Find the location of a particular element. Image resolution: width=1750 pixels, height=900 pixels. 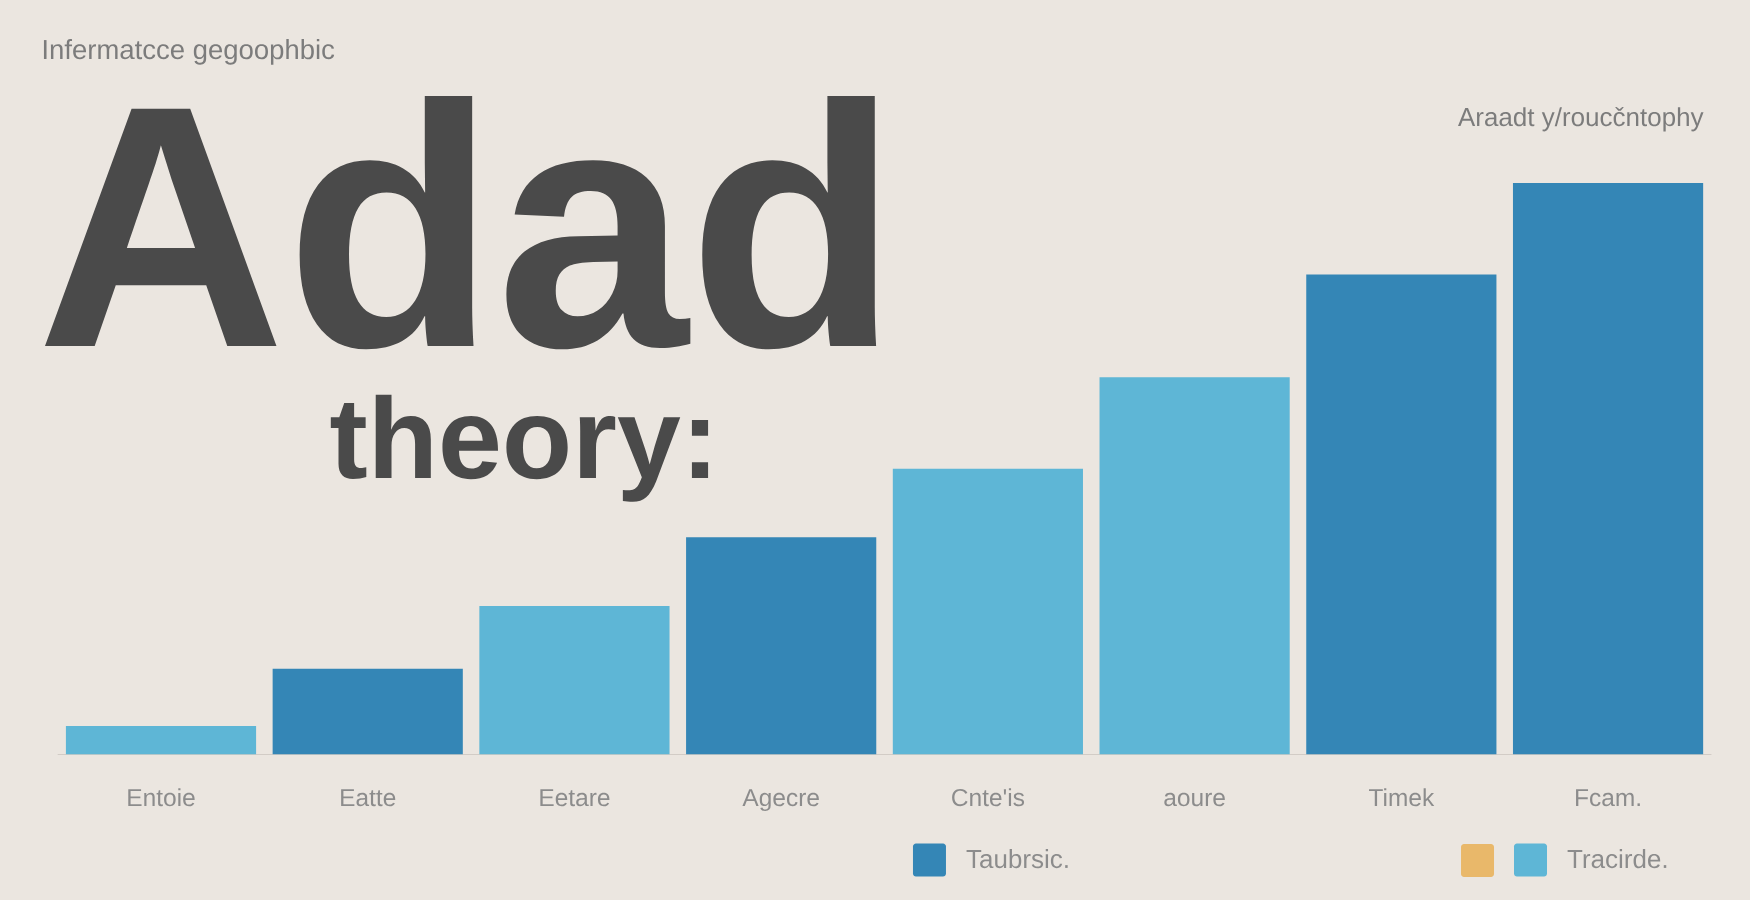

x-tick-label: Eatte is located at coordinates (368, 798).